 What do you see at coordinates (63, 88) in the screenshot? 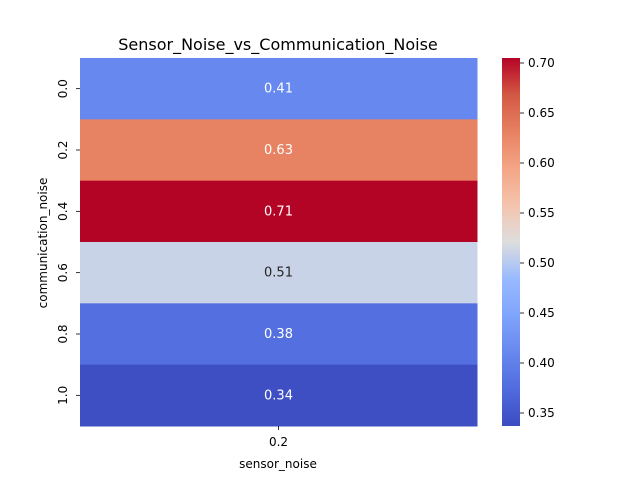
I see `y-tick-label: 0.0` at bounding box center [63, 88].